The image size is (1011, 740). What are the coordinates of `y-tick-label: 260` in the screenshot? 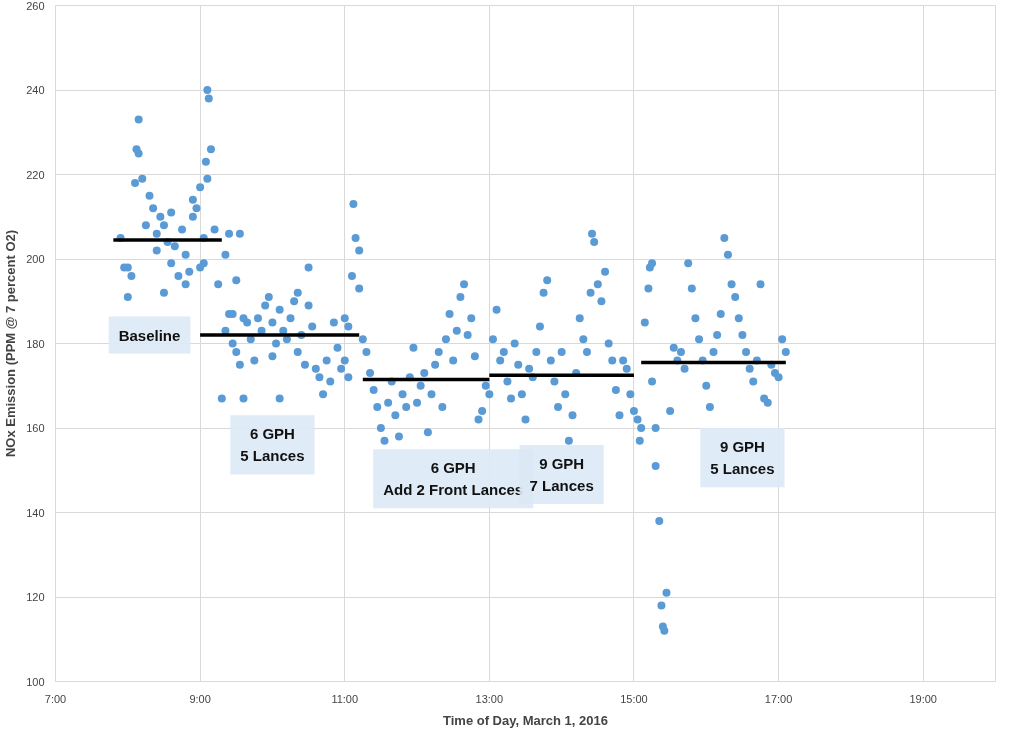 It's located at (35, 6).